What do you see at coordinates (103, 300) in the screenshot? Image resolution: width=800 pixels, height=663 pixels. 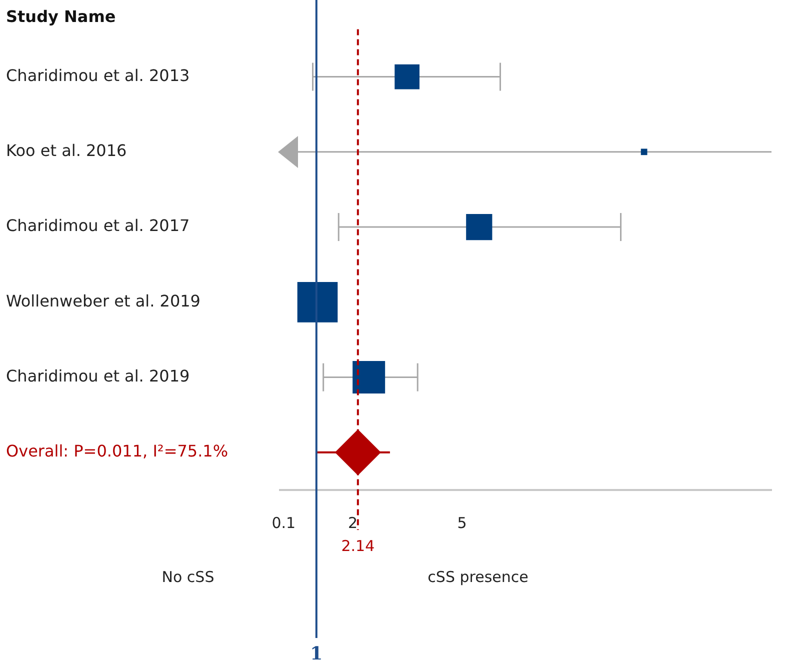 I see `y-tick-label: Wollenweber et al. 2019` at bounding box center [103, 300].